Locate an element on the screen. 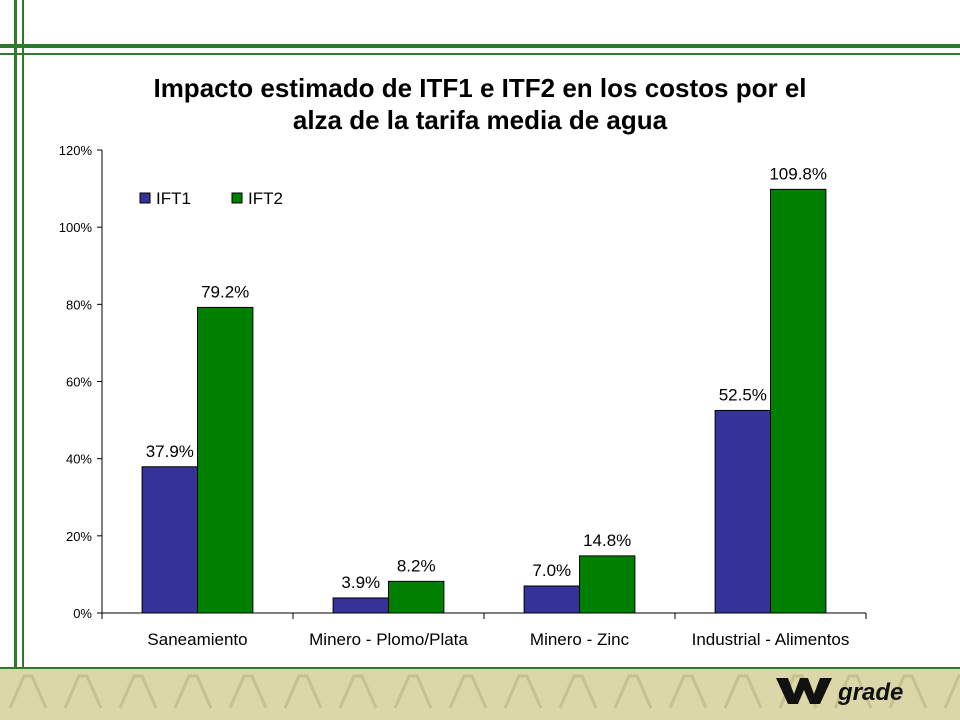 This screenshot has width=960, height=720. data-label: 7.0% is located at coordinates (551, 570).